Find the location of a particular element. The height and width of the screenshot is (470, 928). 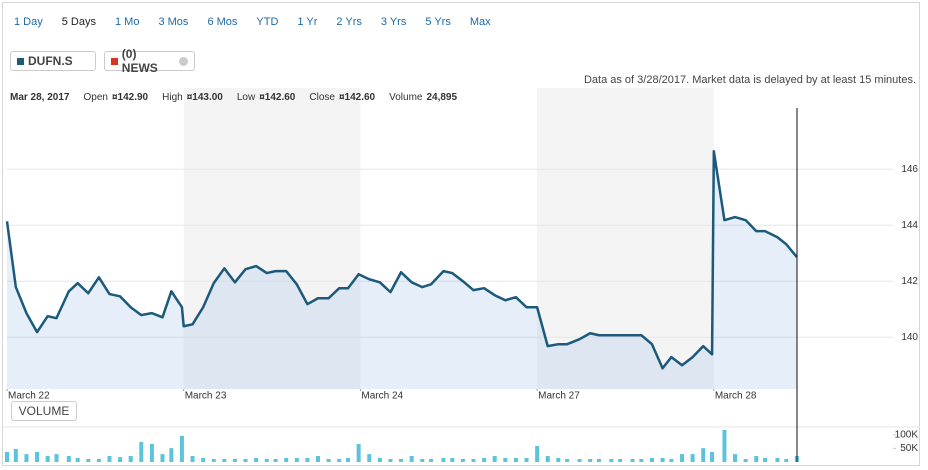

x-tick-label: March 24 is located at coordinates (382, 396).